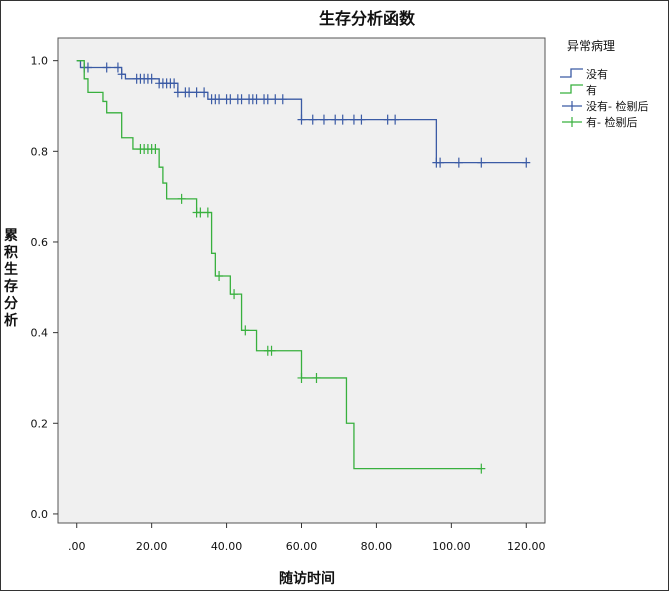 The width and height of the screenshot is (669, 591). I want to click on y-tick-label: 0.2, so click(40, 423).